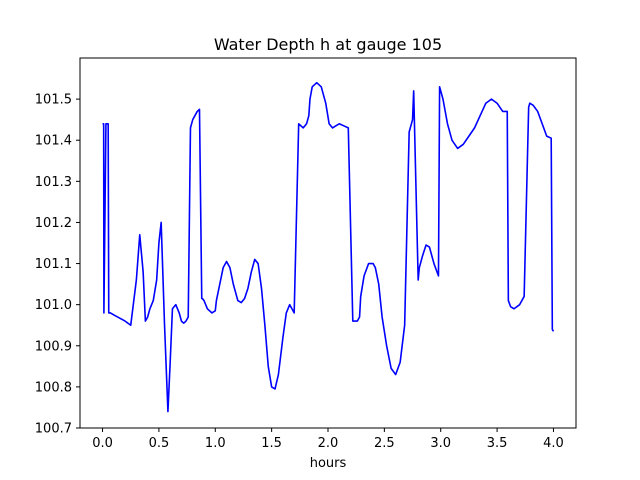 This screenshot has width=640, height=480. I want to click on x-tick-label: 3.0, so click(440, 443).